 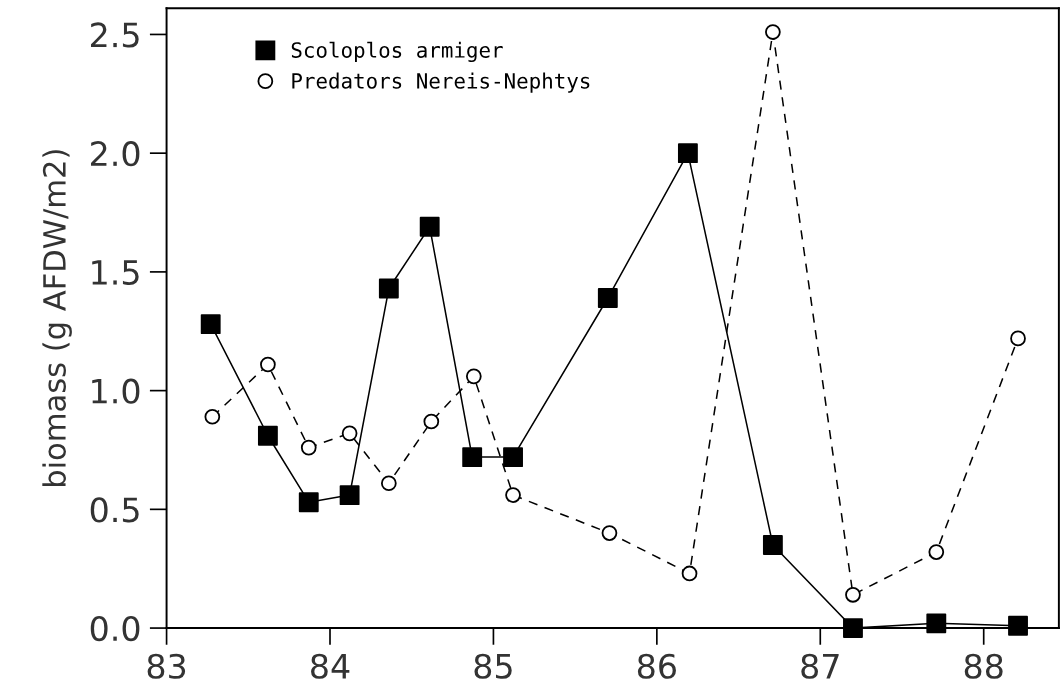 I want to click on y-tick-label: 2.0, so click(x=115, y=154).